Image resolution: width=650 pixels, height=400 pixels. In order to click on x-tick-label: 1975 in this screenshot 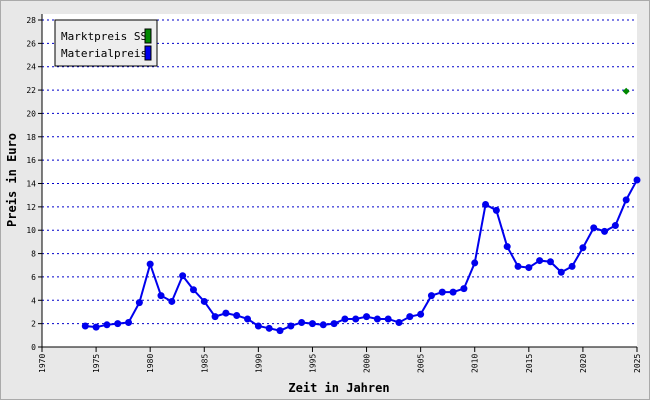, I will do `click(96, 363)`.